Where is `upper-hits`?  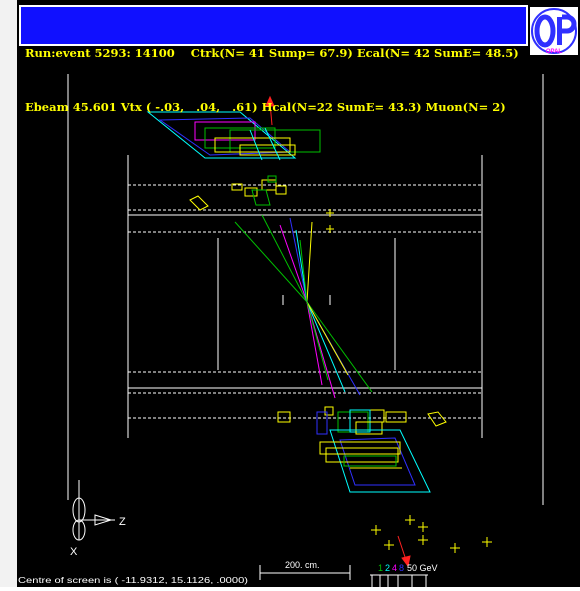
upper-hits is located at coordinates (238, 193).